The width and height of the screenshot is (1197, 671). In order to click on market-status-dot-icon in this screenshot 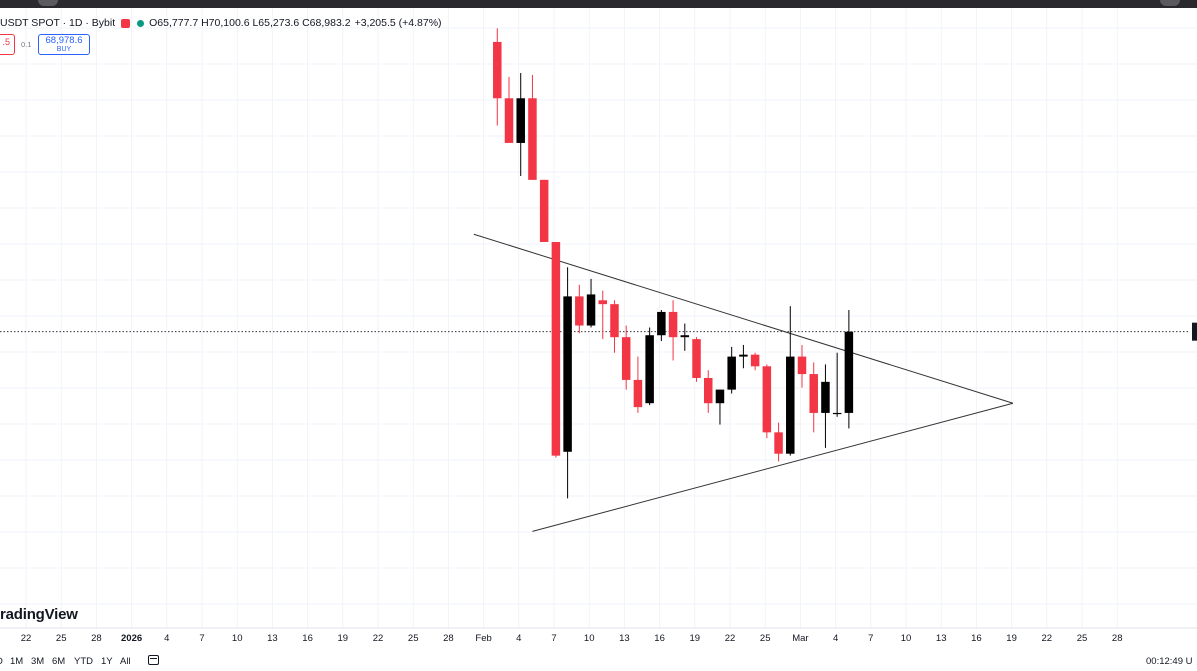, I will do `click(141, 23)`.